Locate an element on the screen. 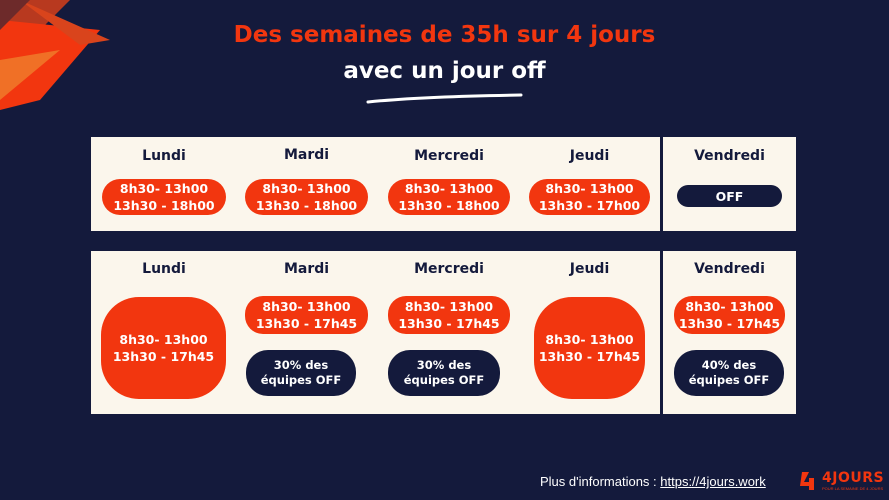 Image resolution: width=889 pixels, height=500 pixels. brand-logo: 4JOURS POUR LA SEMAINE DE 4 JOURS is located at coordinates (842, 482).